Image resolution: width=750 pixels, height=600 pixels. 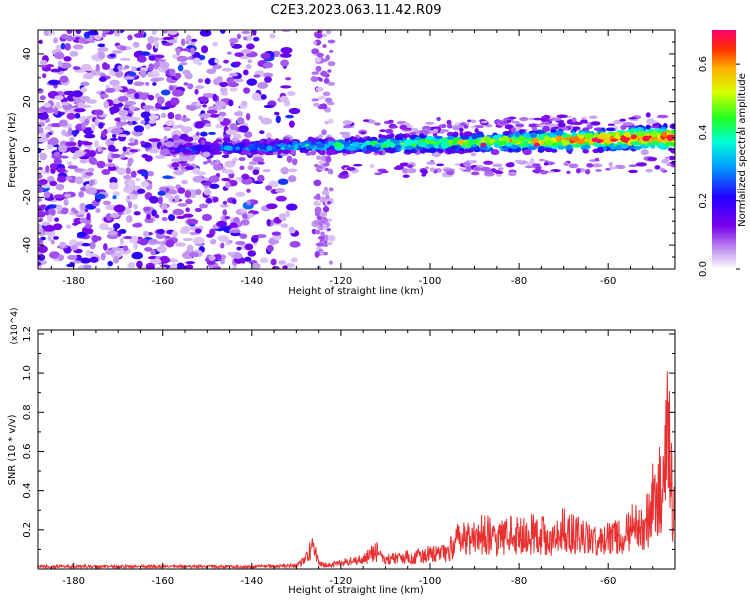 What do you see at coordinates (27, 491) in the screenshot?
I see `snr-y-tick-label: 0.4` at bounding box center [27, 491].